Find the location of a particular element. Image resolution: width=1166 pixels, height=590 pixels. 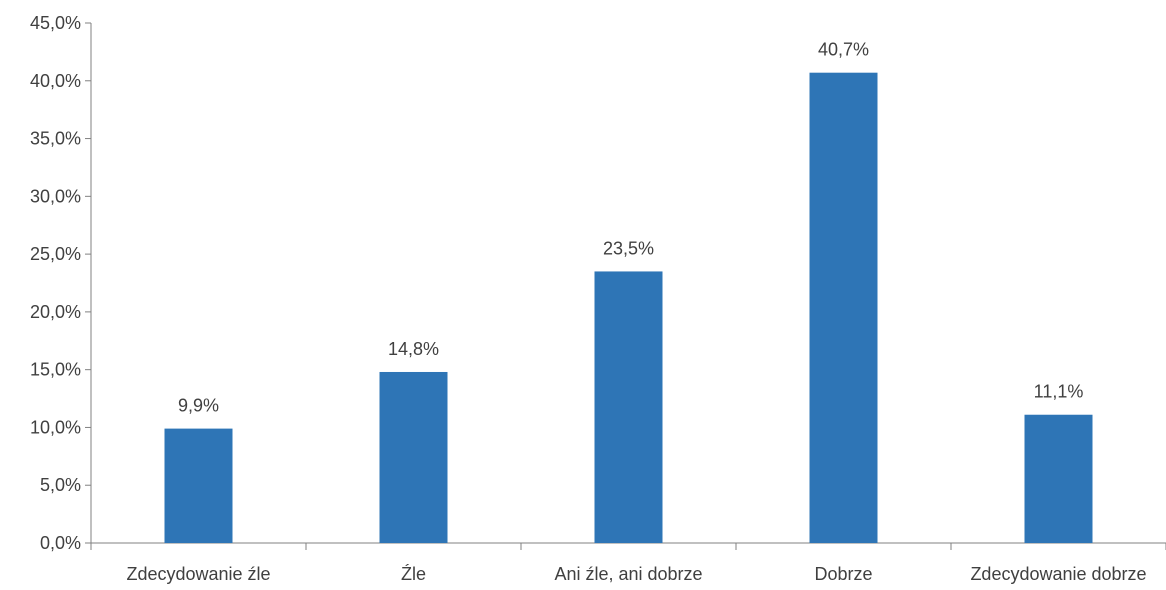

data-label: 14,8% is located at coordinates (413, 349).